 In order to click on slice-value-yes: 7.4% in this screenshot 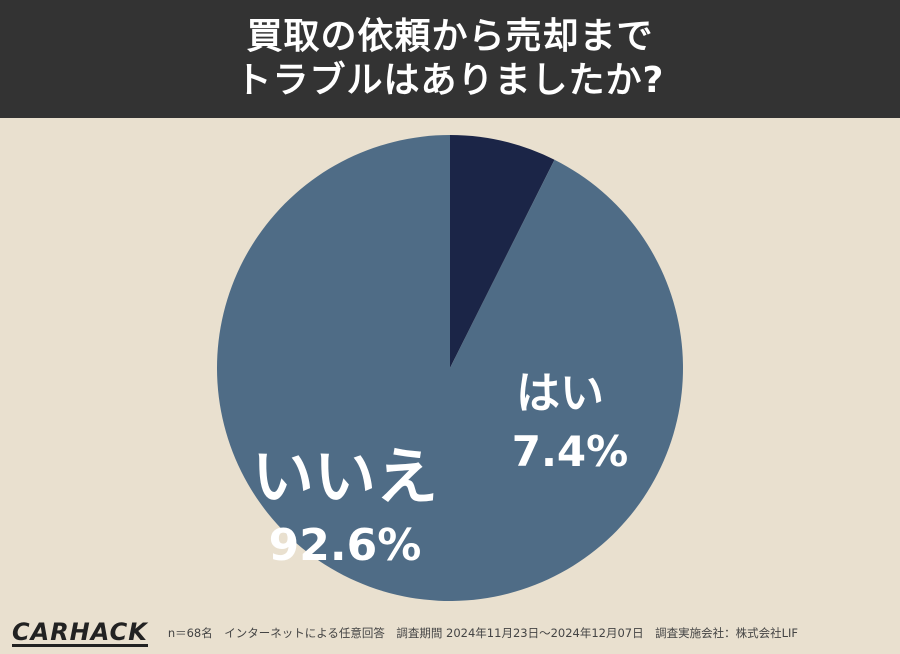, I will do `click(570, 451)`.